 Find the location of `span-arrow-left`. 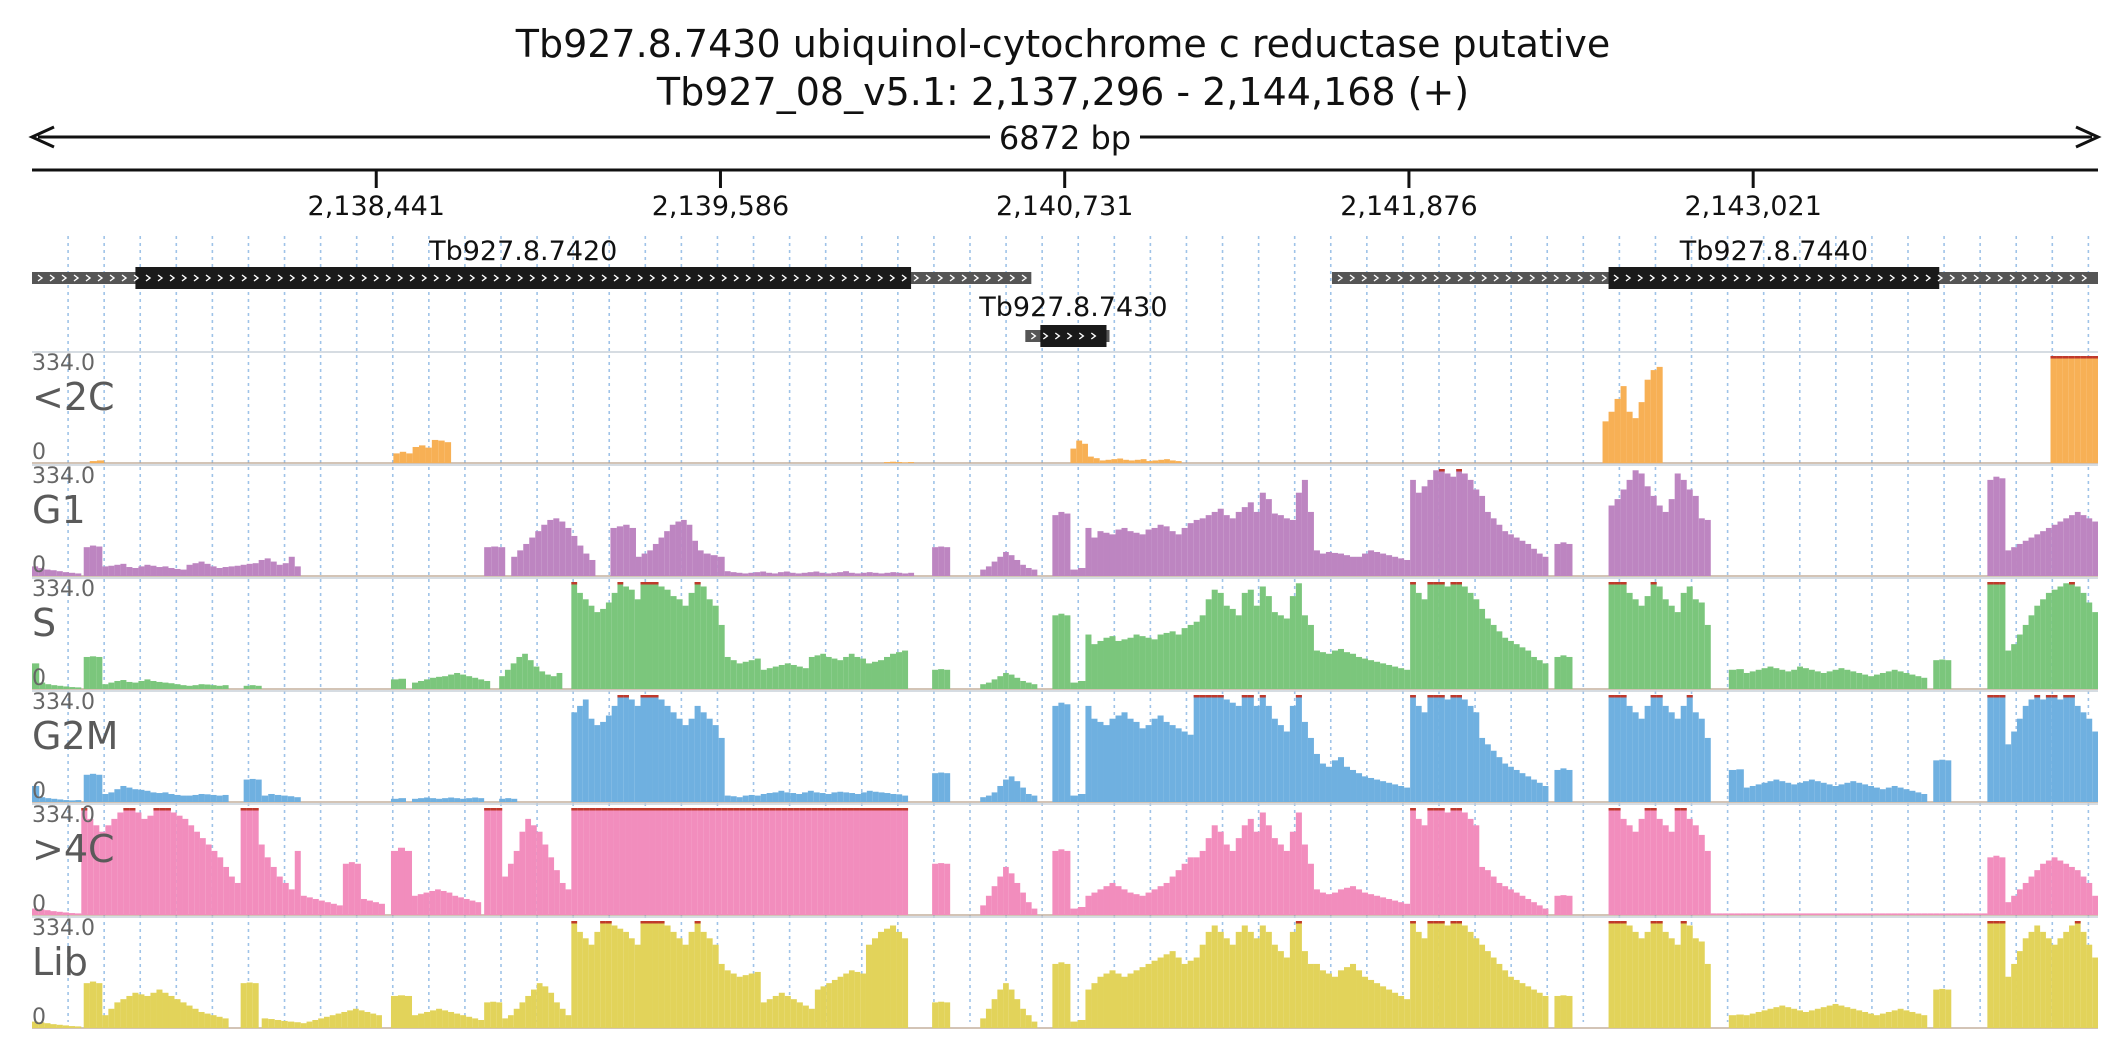

span-arrow-left is located at coordinates (41, 137).